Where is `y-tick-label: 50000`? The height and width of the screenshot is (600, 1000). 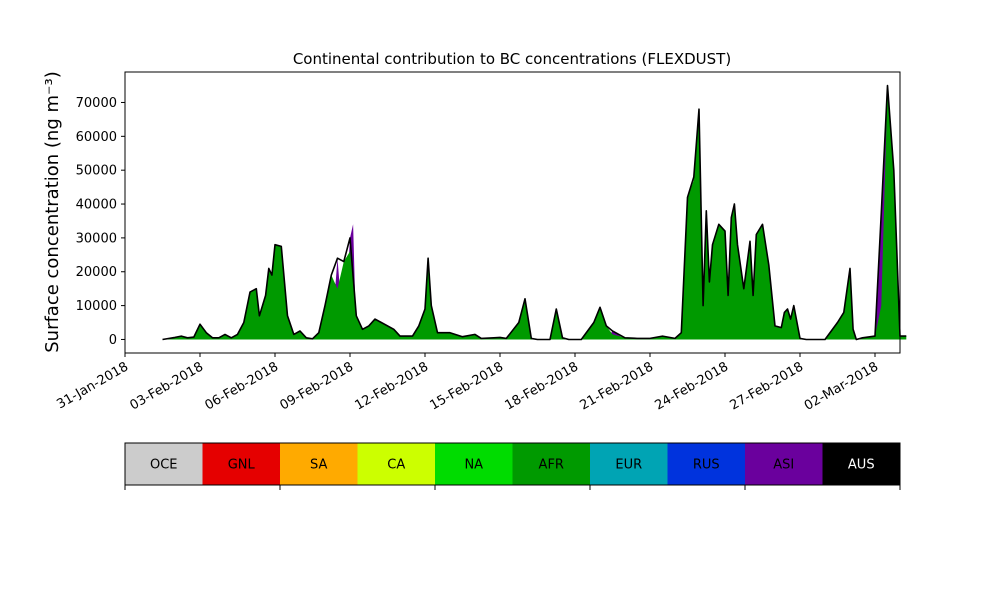
y-tick-label: 50000 is located at coordinates (96, 171).